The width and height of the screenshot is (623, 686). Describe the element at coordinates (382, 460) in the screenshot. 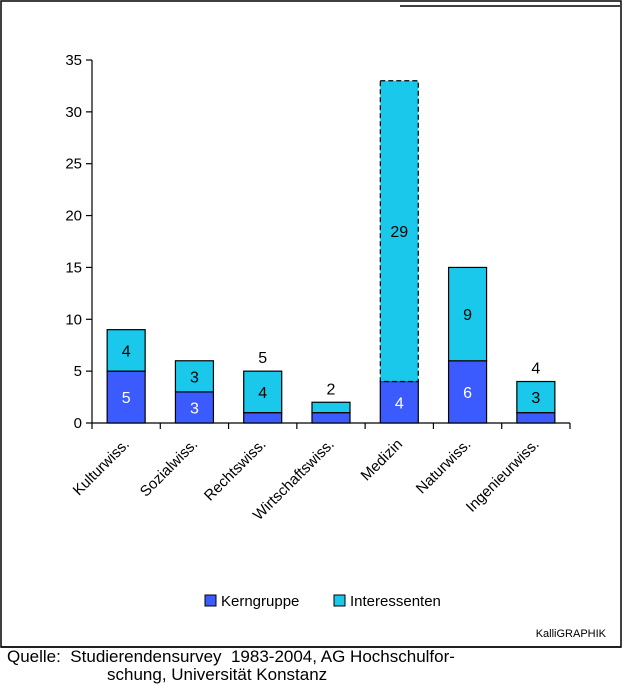

I see `x-category-label: Medizin` at that location.